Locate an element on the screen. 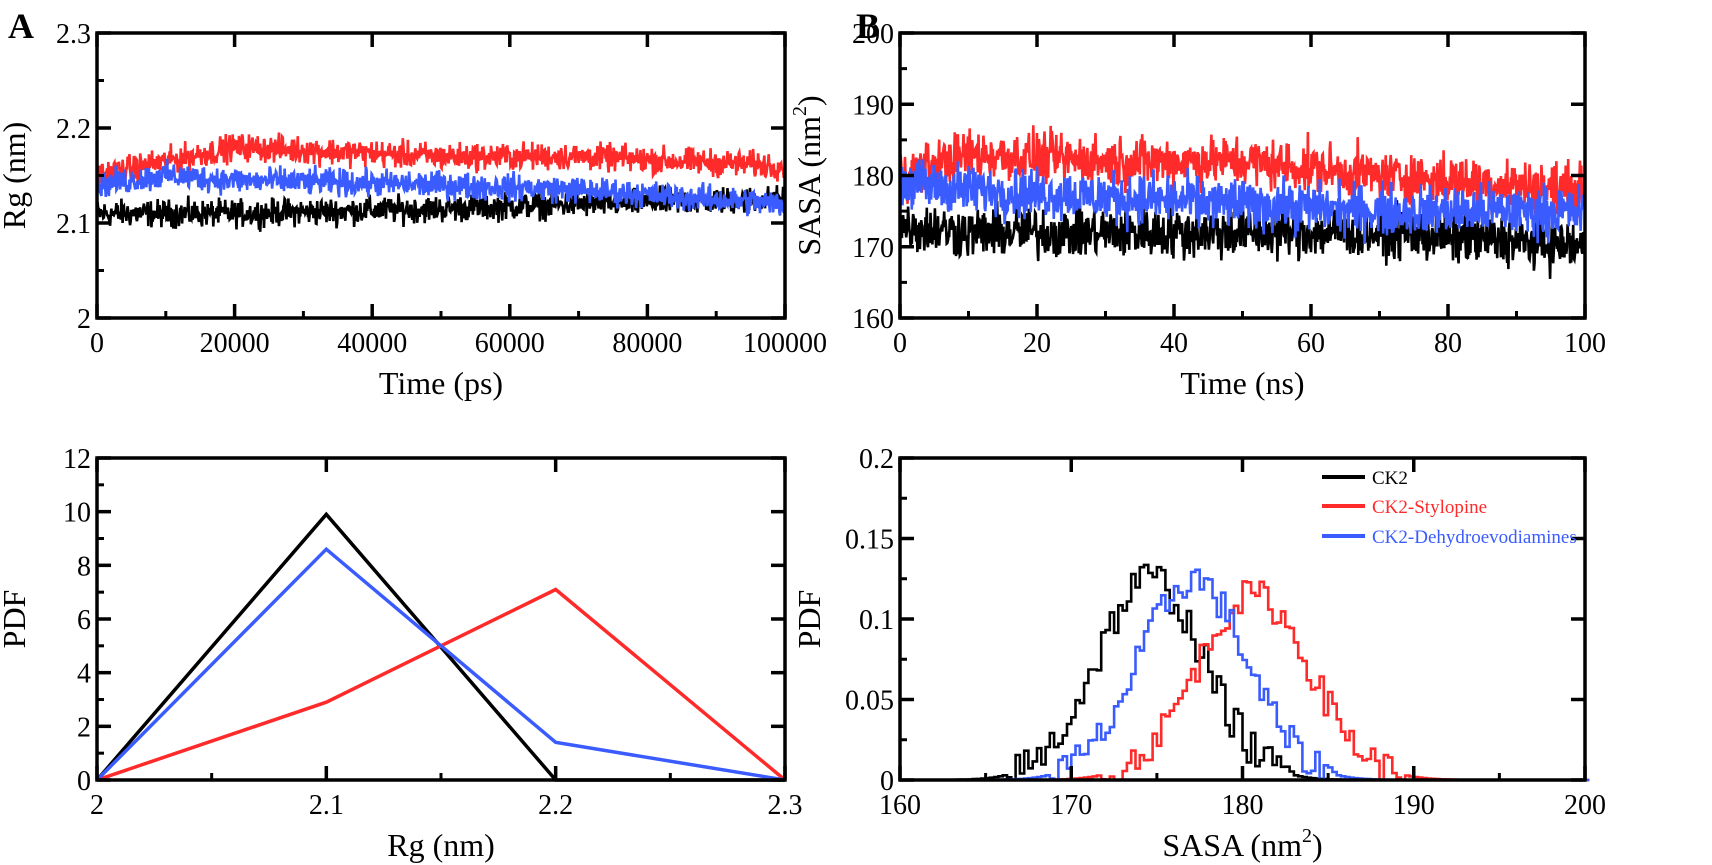 The height and width of the screenshot is (865, 1712). sasa_time-ytick-label: 190 is located at coordinates (873, 105).